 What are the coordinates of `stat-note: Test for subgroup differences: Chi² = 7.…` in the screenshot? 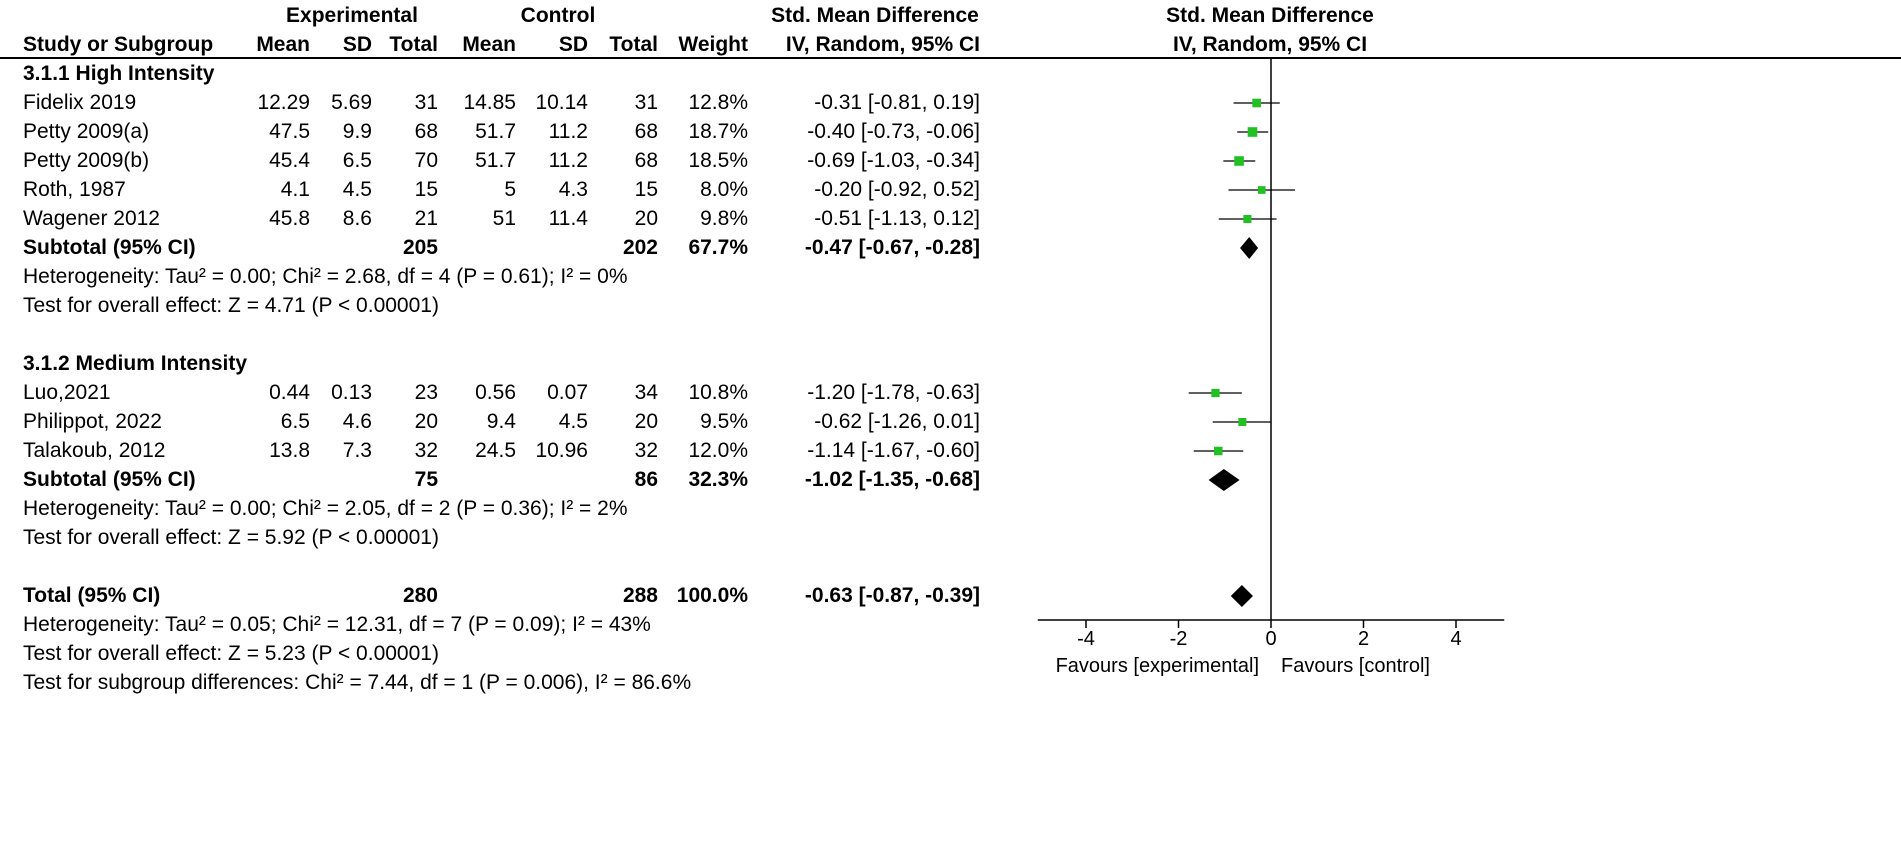 It's located at (357, 682).